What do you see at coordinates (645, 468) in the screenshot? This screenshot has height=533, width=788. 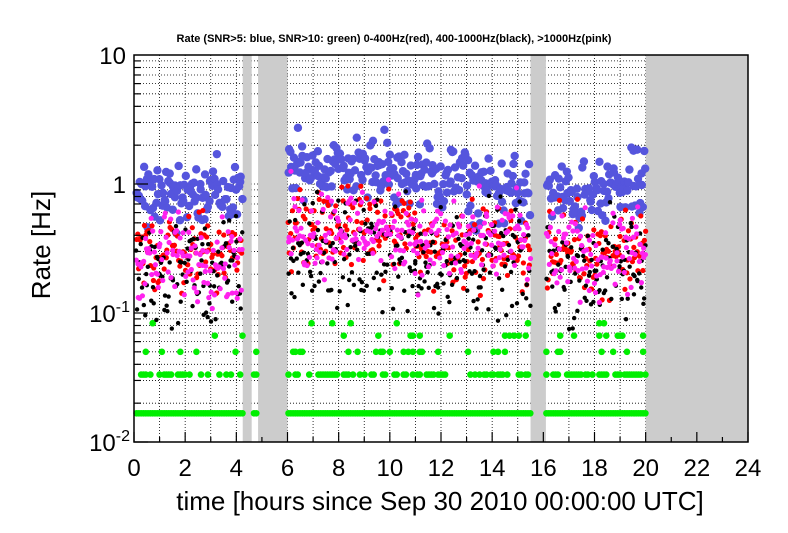 I see `x-tick-label: 20` at bounding box center [645, 468].